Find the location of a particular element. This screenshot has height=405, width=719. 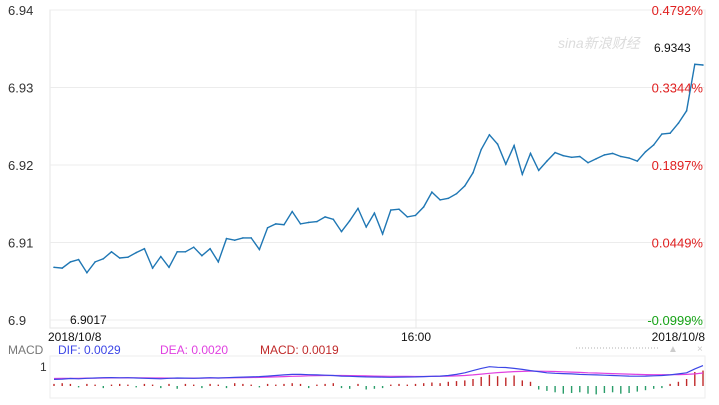

right-tick-label: 0.3344% is located at coordinates (678, 88).